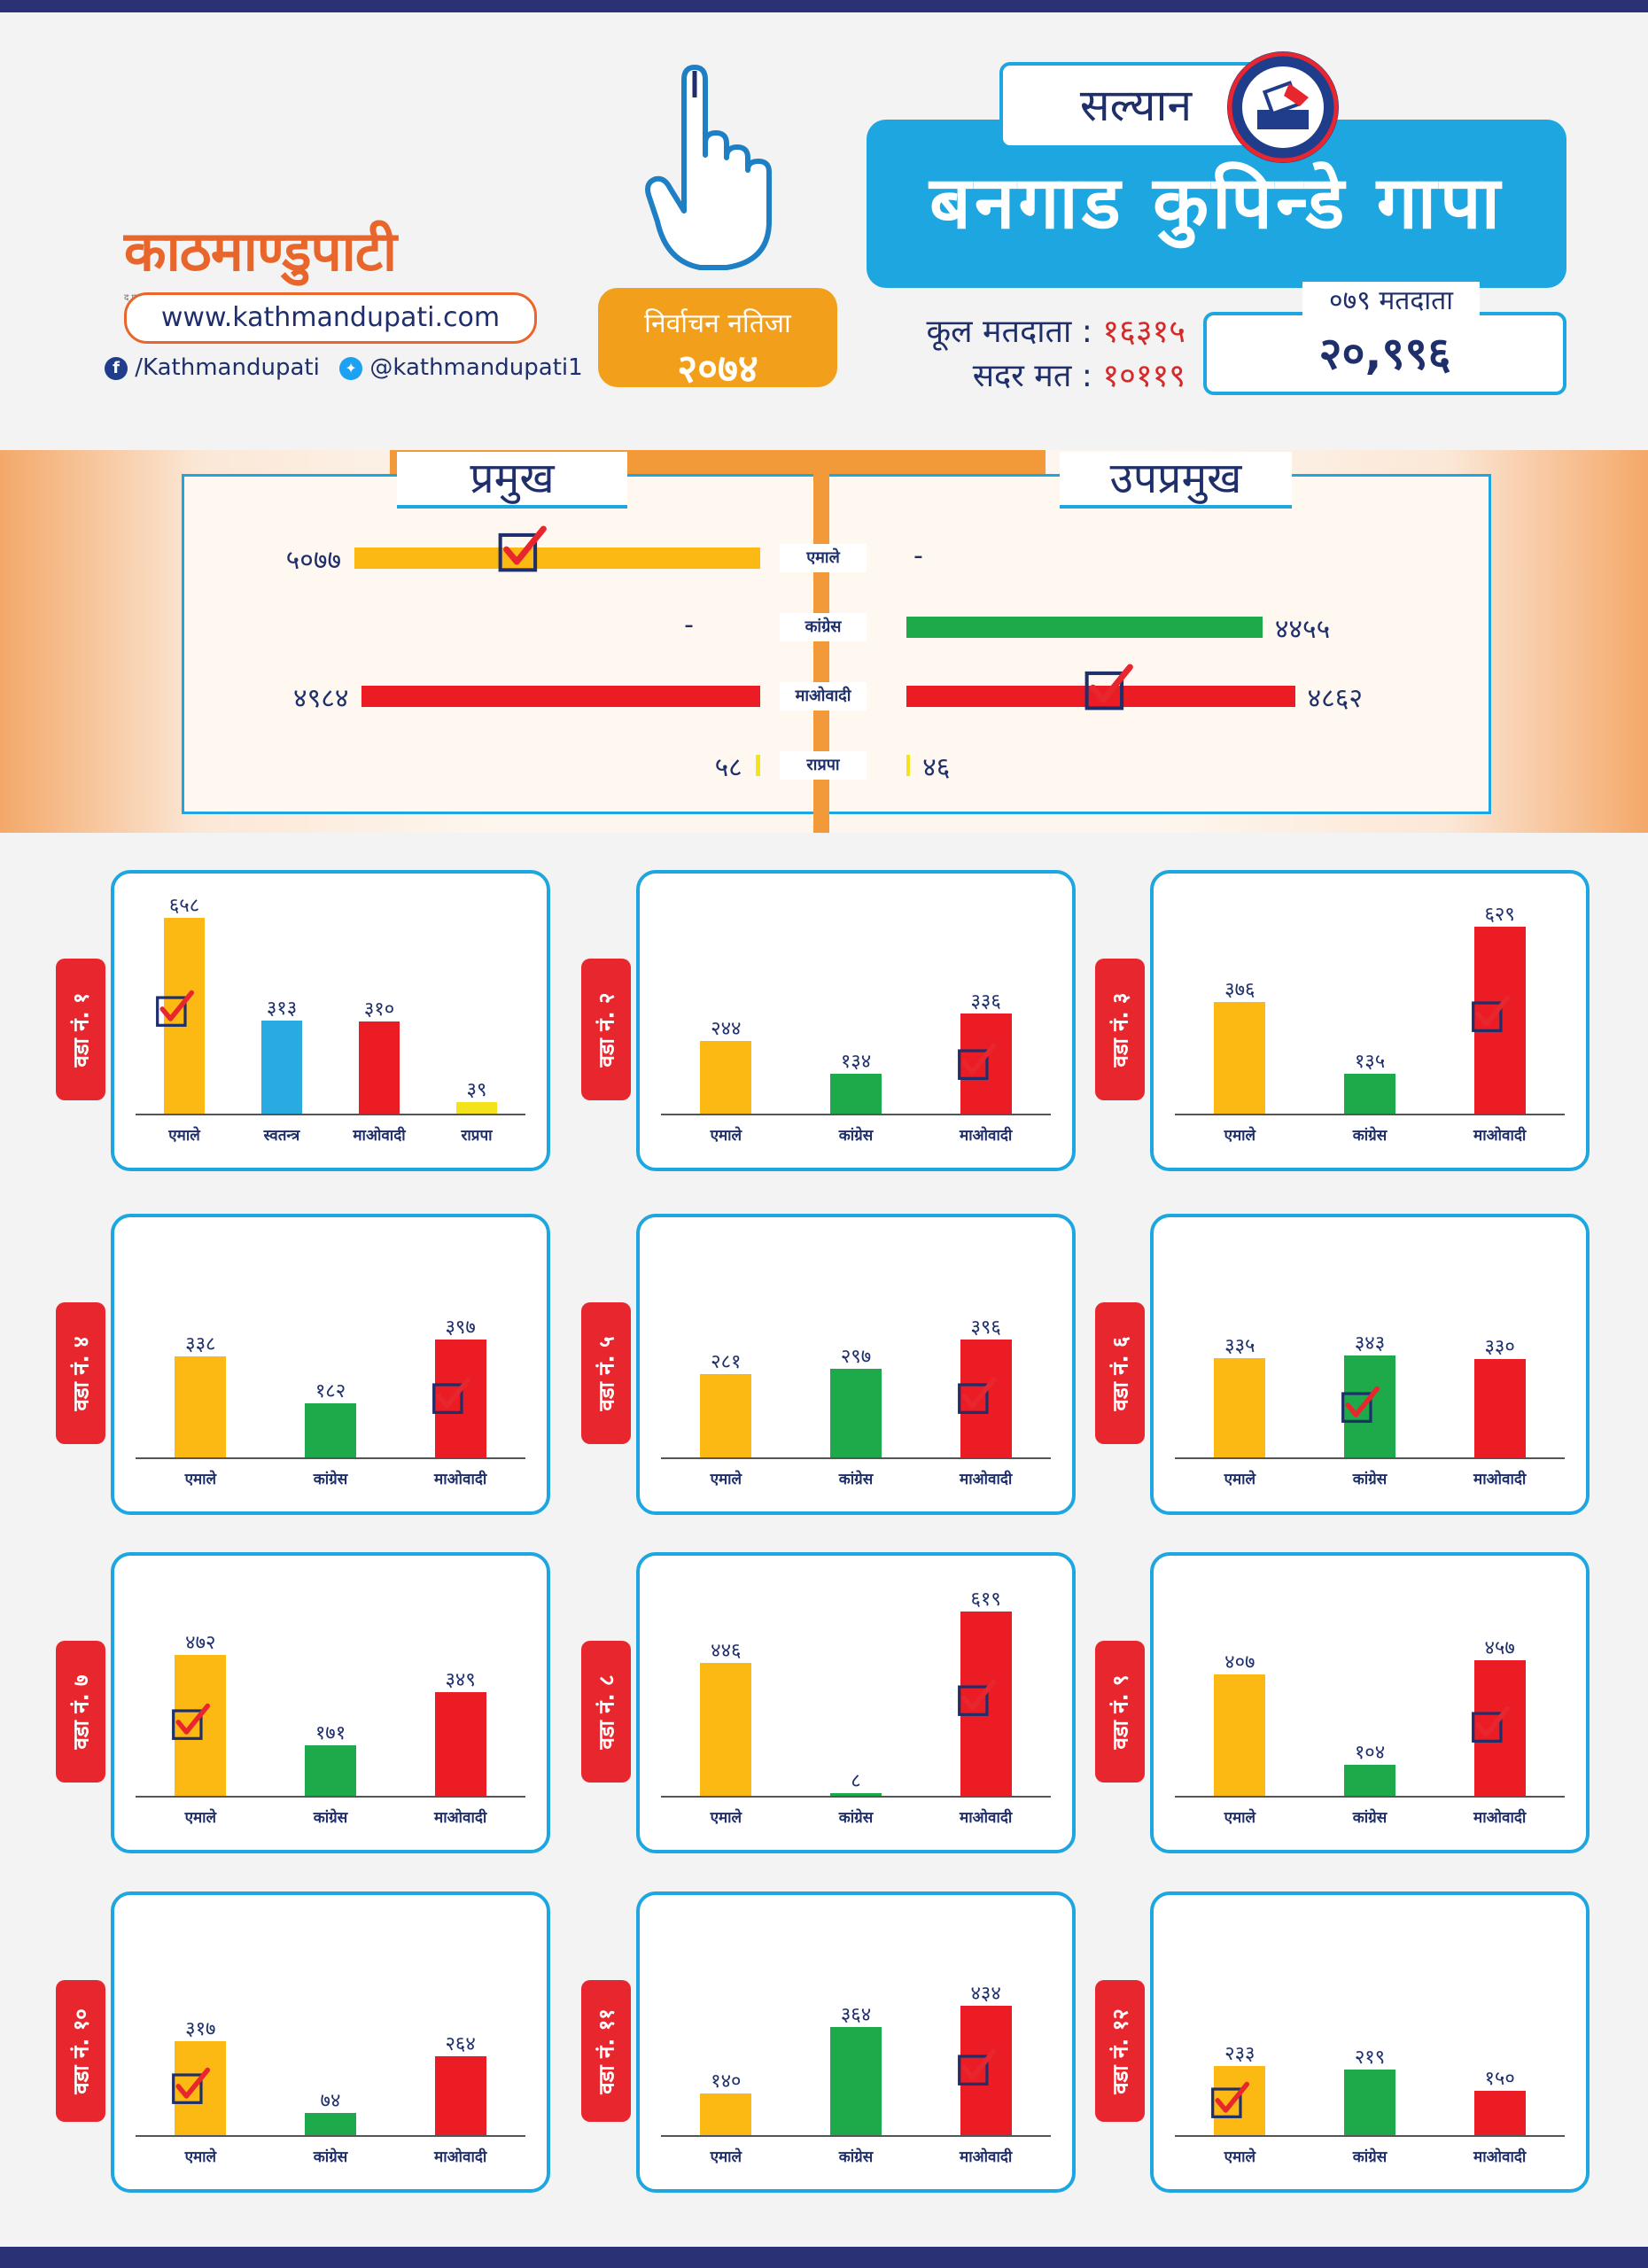  What do you see at coordinates (717, 340) in the screenshot?
I see `election-result-tag: निर्वाचन नतिजा २०७४` at bounding box center [717, 340].